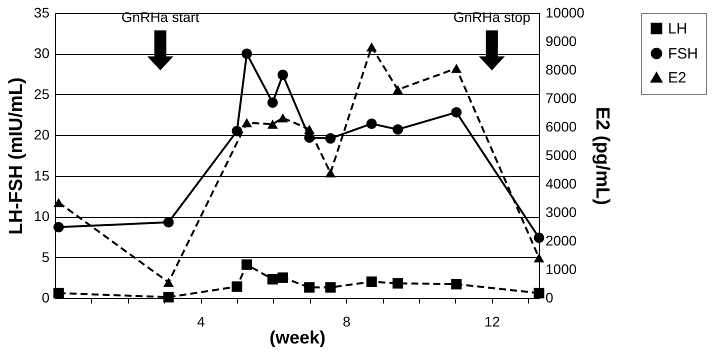  Describe the element at coordinates (46, 256) in the screenshot. I see `y-tick-label: 5` at that location.